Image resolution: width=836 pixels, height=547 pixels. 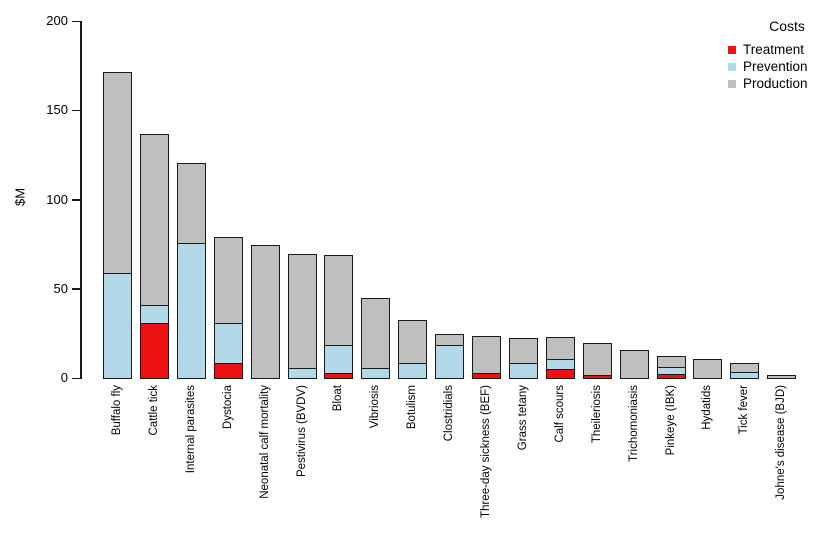 I want to click on y-axis-tick-label: 200, so click(x=57, y=20).